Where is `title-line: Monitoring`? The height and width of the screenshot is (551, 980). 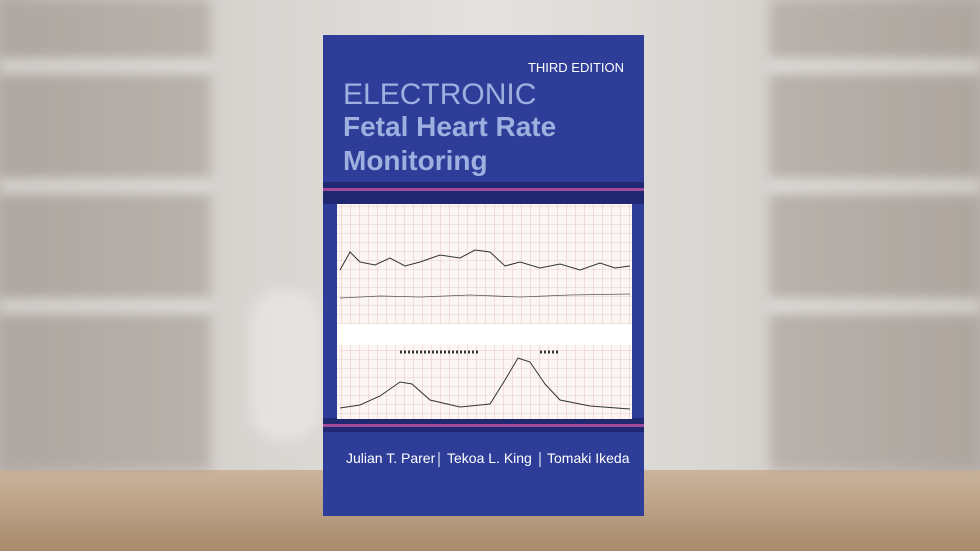
title-line: Monitoring is located at coordinates (415, 160).